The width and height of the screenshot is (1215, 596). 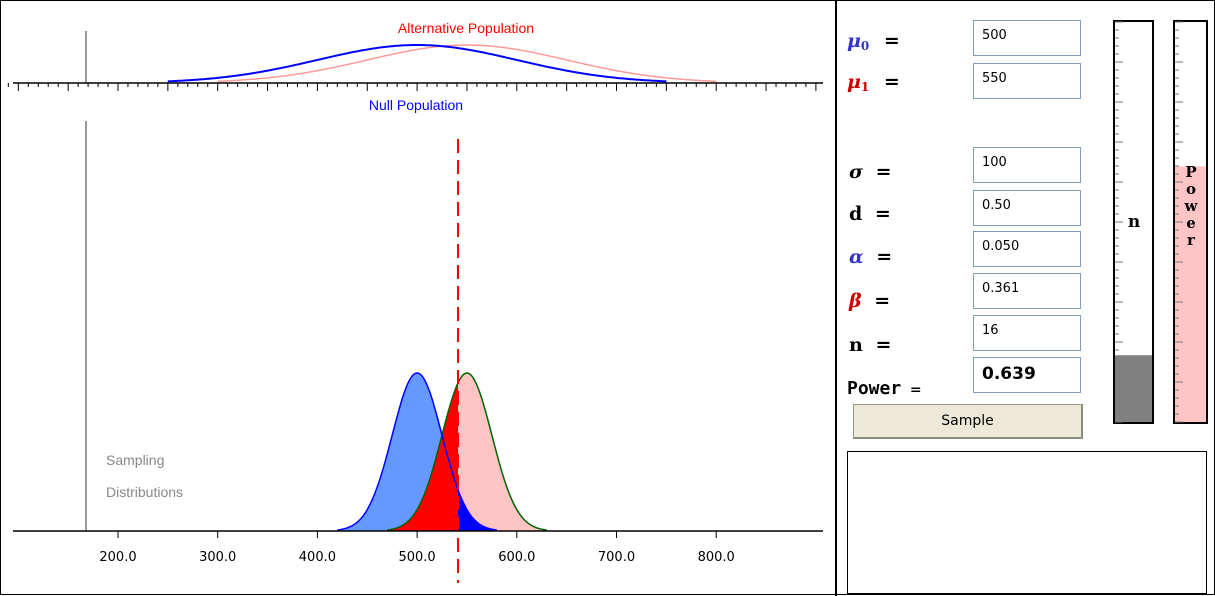 What do you see at coordinates (117, 557) in the screenshot?
I see `x-tick-label: 200.0` at bounding box center [117, 557].